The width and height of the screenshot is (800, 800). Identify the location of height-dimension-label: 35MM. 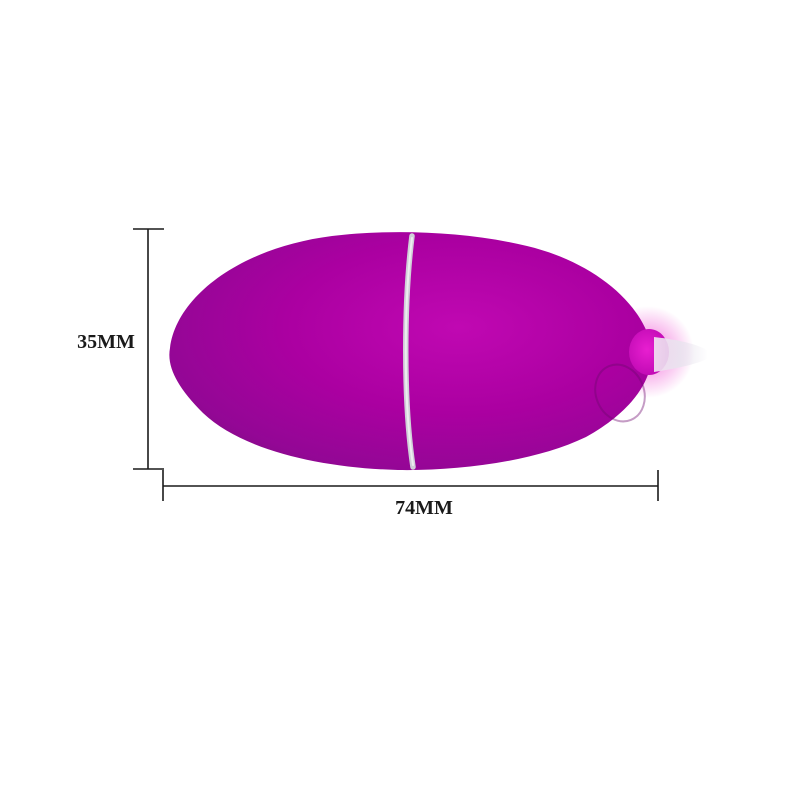
(106, 342).